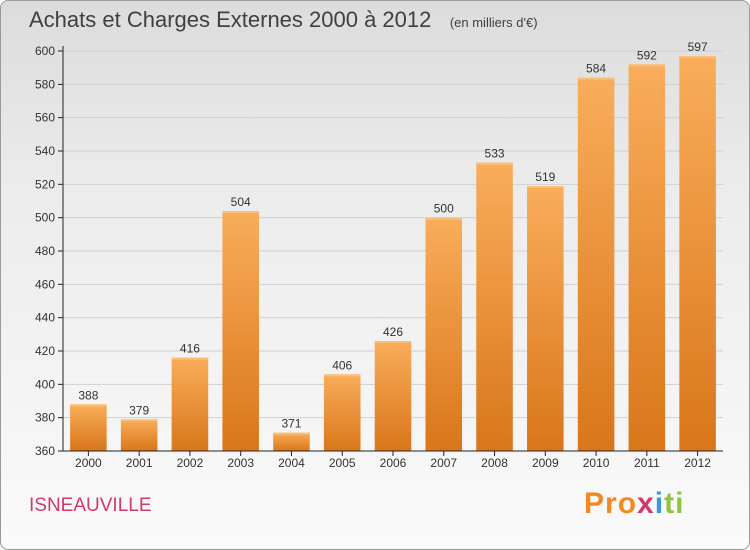 The image size is (750, 550). I want to click on y-tick-label: 500, so click(45, 218).